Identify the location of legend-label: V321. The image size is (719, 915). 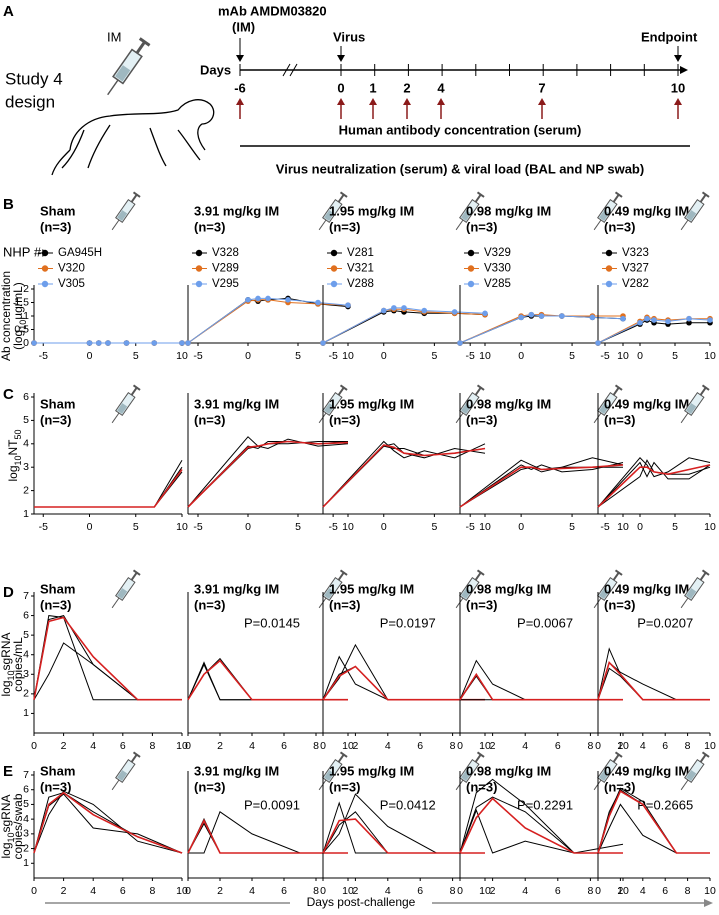
(360, 269).